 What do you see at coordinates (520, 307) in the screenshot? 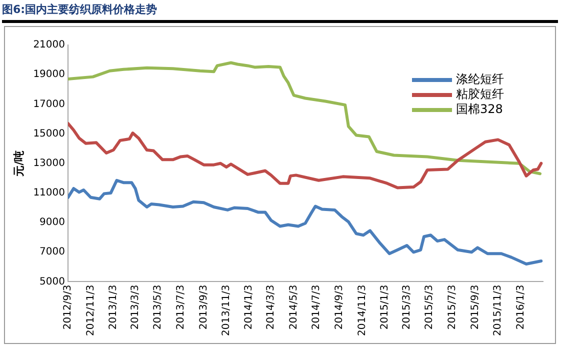
I see `x-tick-label: 2016/1/3` at bounding box center [520, 307].